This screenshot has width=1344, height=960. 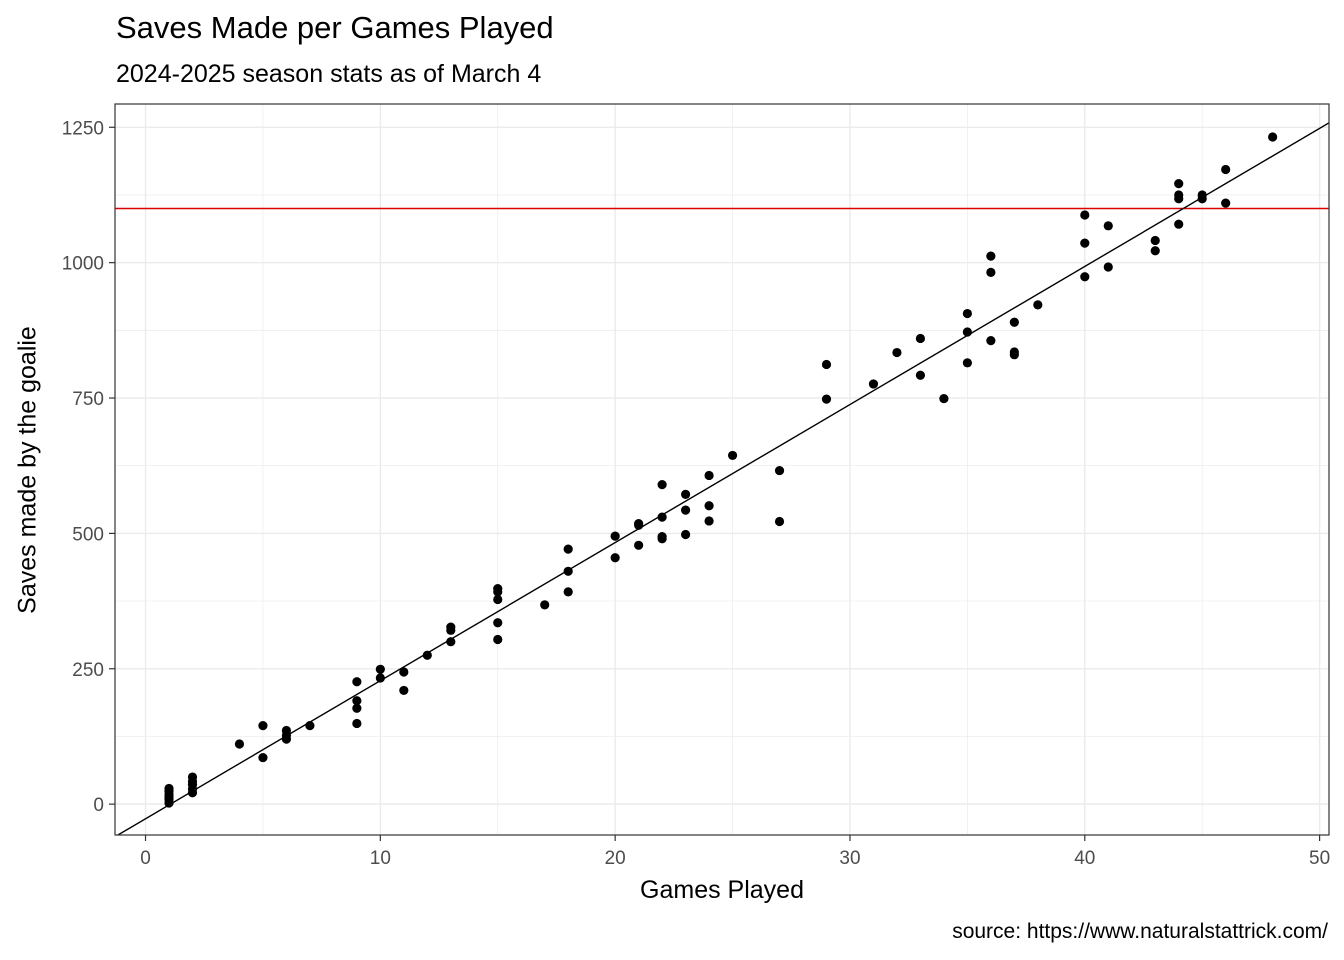 I want to click on x-tick-label: 30, so click(x=849, y=858).